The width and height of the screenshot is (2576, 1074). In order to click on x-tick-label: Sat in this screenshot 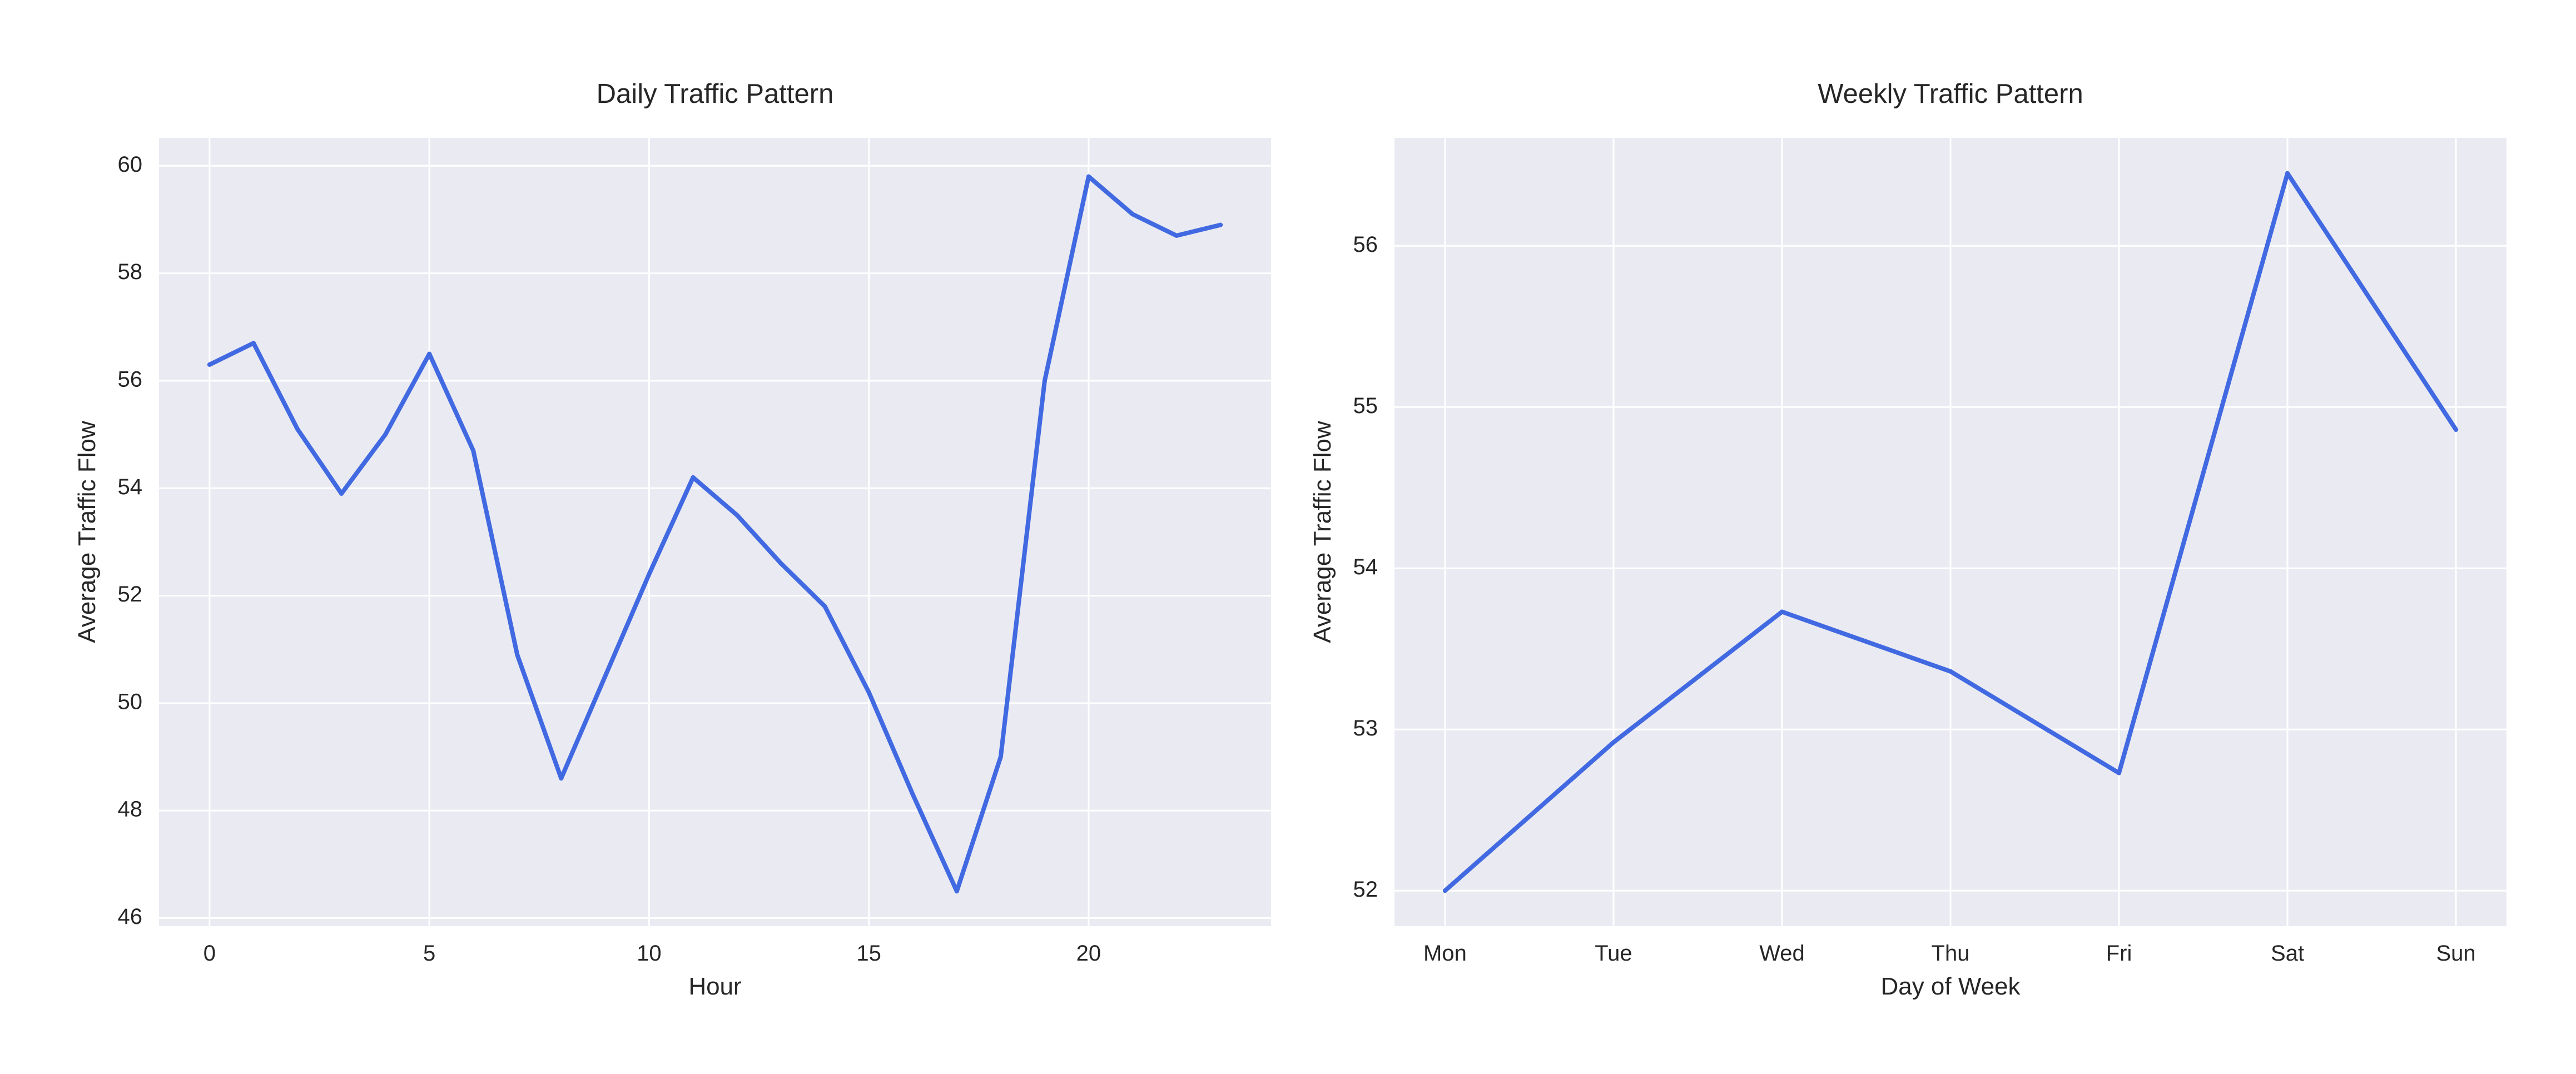, I will do `click(2287, 953)`.